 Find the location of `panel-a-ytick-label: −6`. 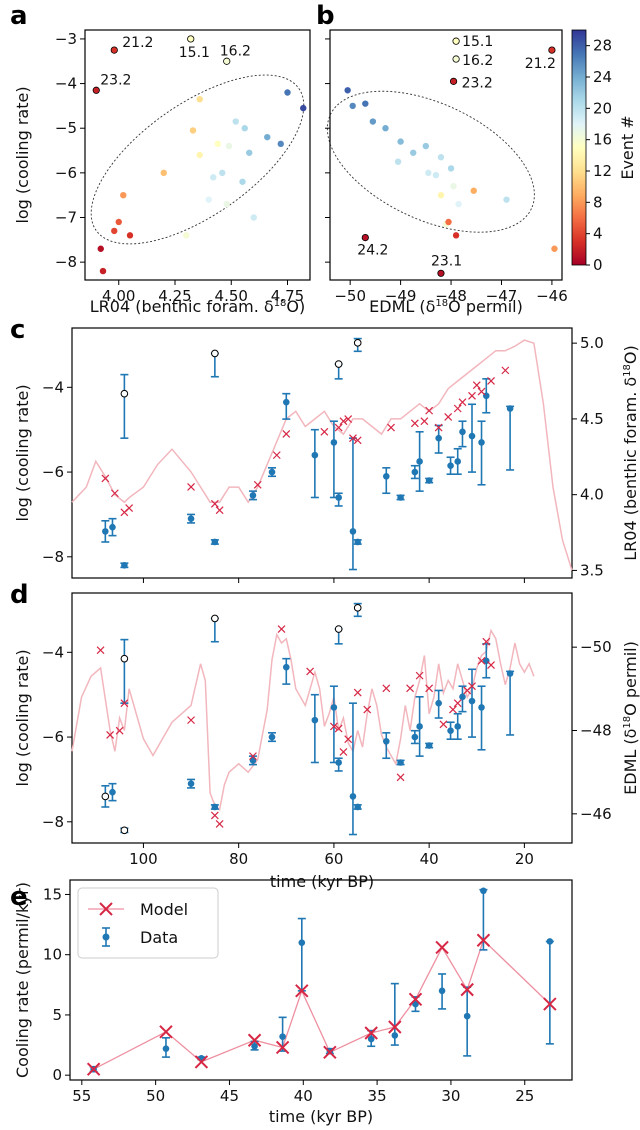

panel-a-ytick-label: −6 is located at coordinates (66, 173).